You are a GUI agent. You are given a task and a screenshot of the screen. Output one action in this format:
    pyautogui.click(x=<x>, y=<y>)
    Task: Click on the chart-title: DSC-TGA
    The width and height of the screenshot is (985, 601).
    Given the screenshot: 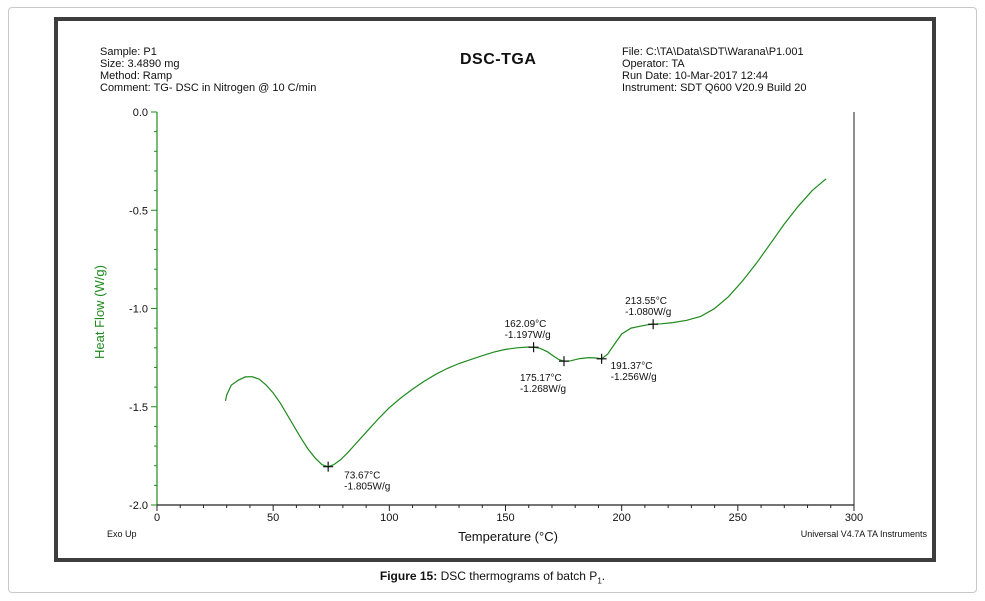 What is the action you would take?
    pyautogui.click(x=498, y=59)
    